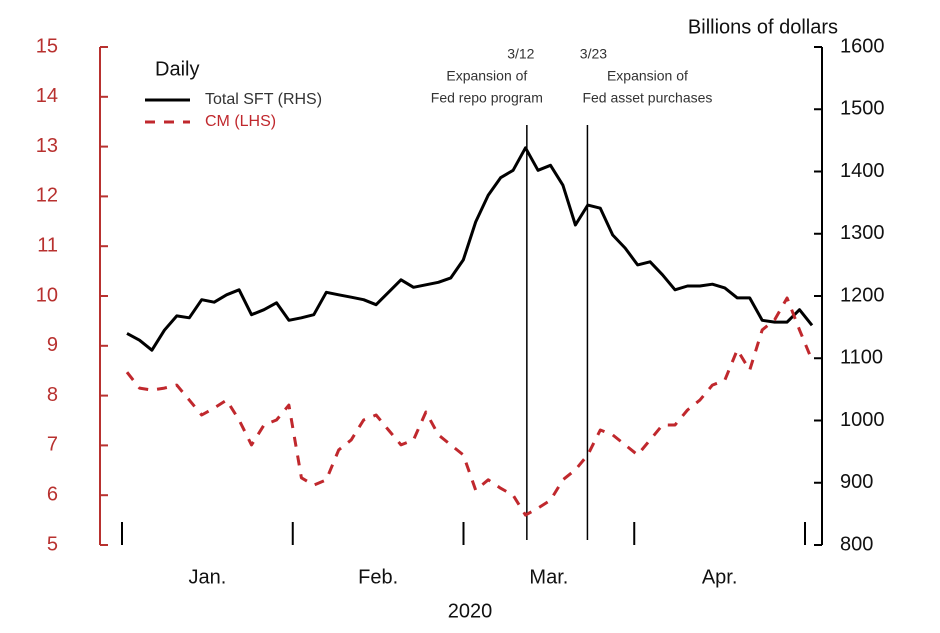 The height and width of the screenshot is (633, 940). Describe the element at coordinates (862, 46) in the screenshot. I see `y2-tick-label: 1600` at that location.